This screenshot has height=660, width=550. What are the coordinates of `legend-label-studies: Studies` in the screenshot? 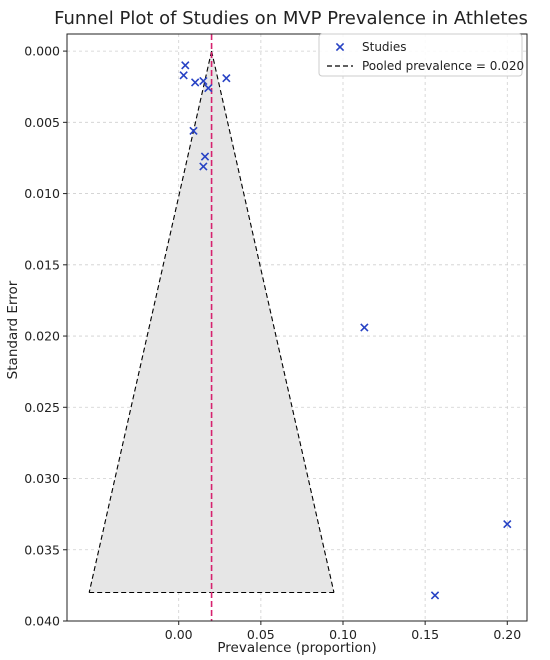 It's located at (384, 47).